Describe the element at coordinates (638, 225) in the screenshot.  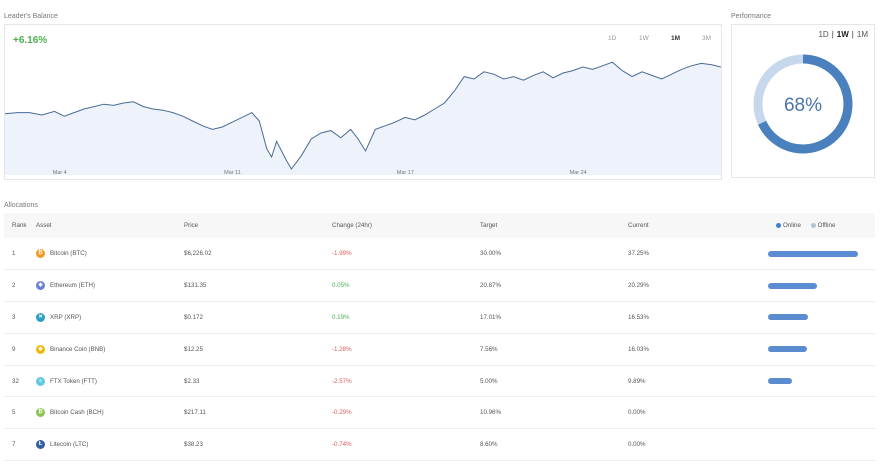
I see `header-current: Current` at that location.